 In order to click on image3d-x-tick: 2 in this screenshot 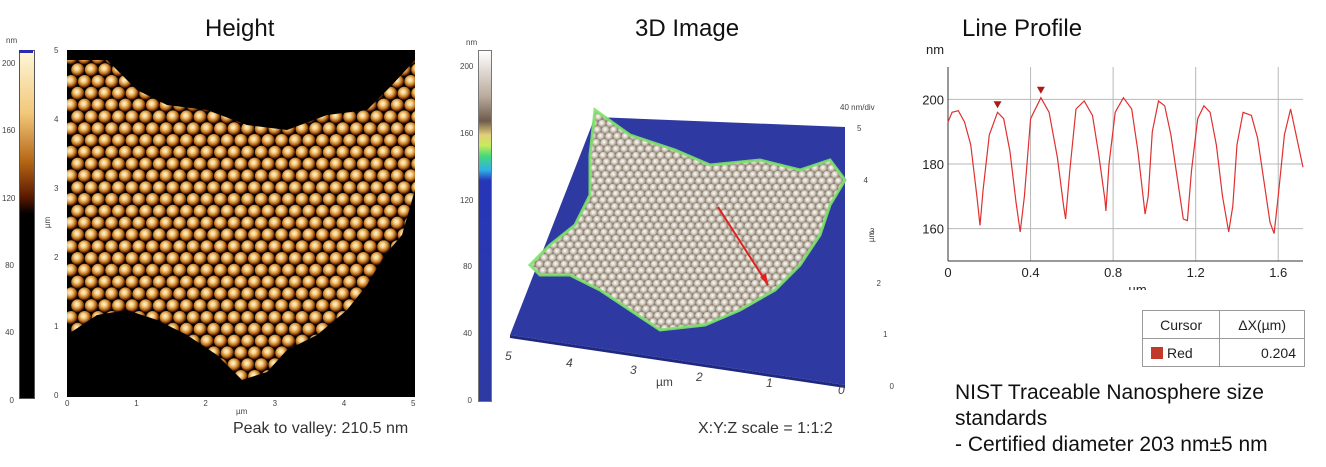, I will do `click(699, 377)`.